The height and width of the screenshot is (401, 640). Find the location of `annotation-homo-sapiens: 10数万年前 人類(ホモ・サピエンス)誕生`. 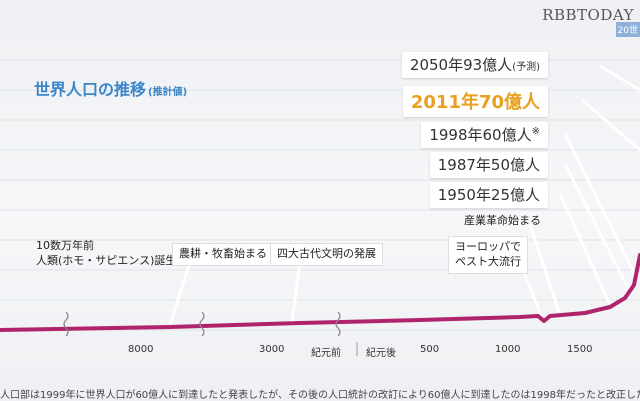

annotation-homo-sapiens: 10数万年前 人類(ホモ・サピエンス)誕生 is located at coordinates (106, 254).